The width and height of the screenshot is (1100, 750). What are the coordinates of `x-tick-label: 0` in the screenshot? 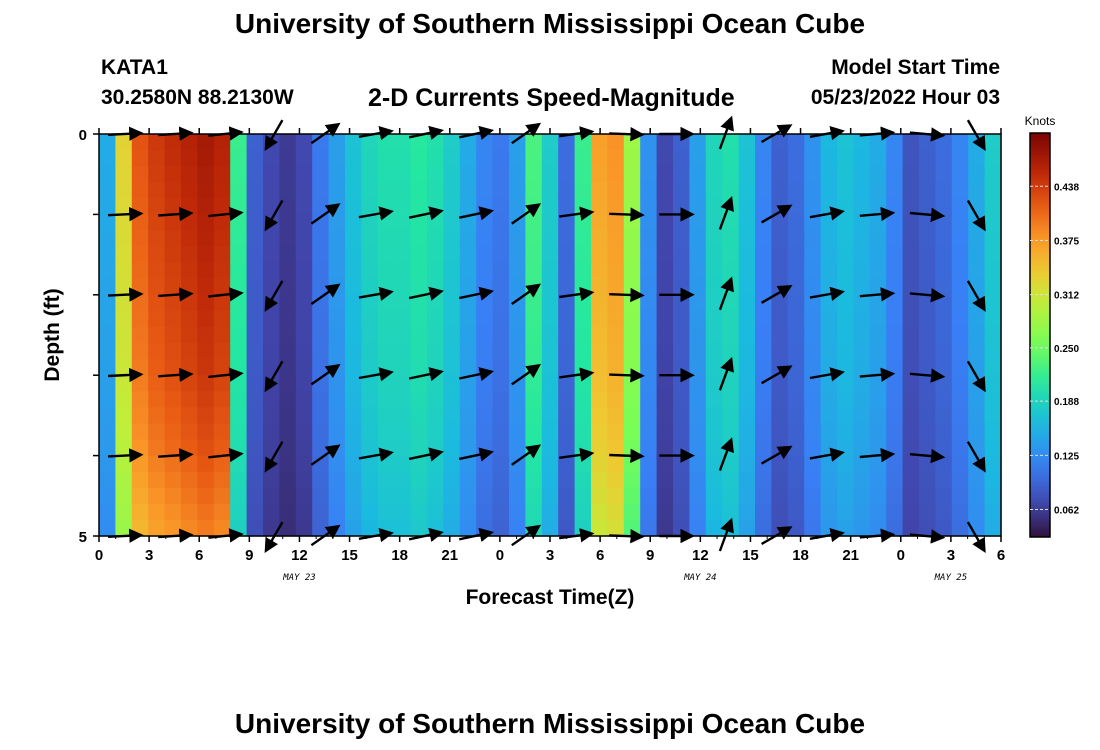 It's located at (901, 555).